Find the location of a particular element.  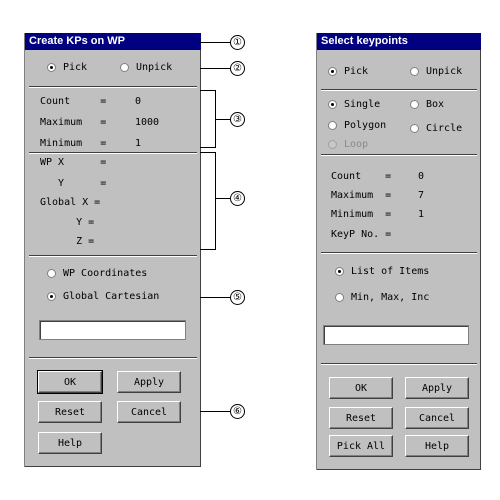

dialog-title: Select keypoints is located at coordinates (399, 41).